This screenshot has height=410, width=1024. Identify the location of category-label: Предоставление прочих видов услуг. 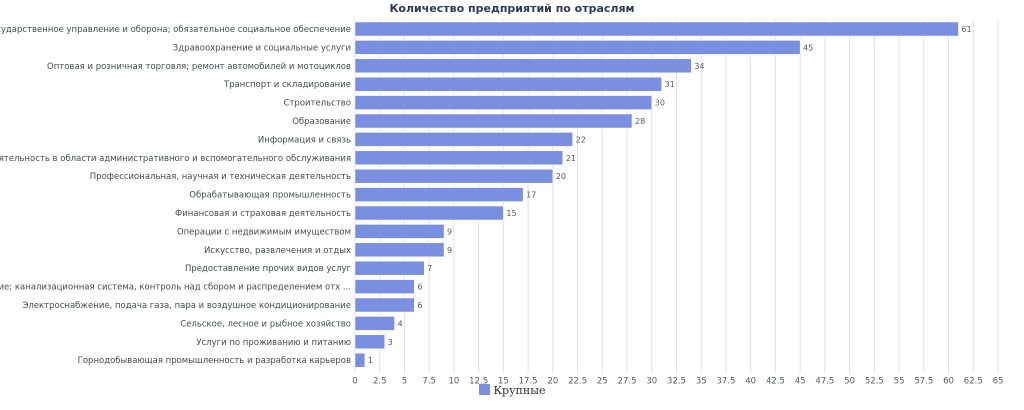
(268, 269).